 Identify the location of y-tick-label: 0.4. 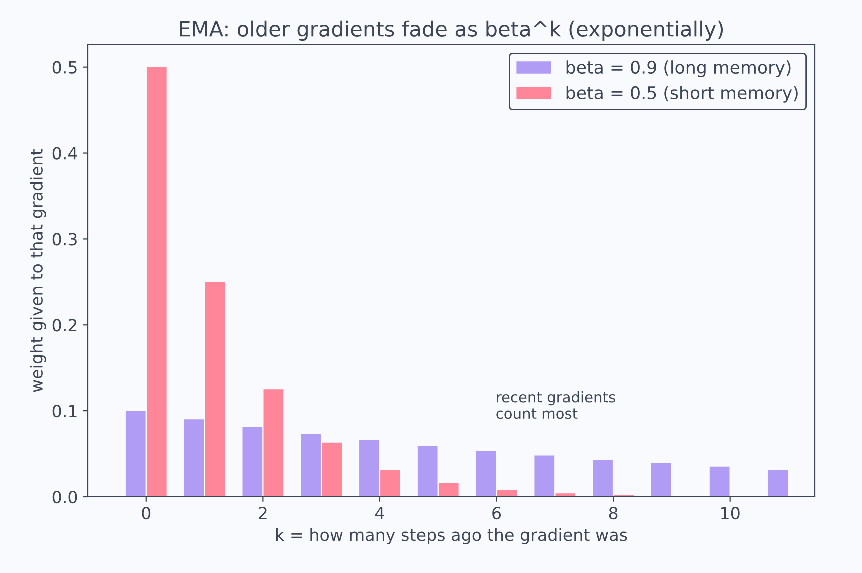
(65, 153).